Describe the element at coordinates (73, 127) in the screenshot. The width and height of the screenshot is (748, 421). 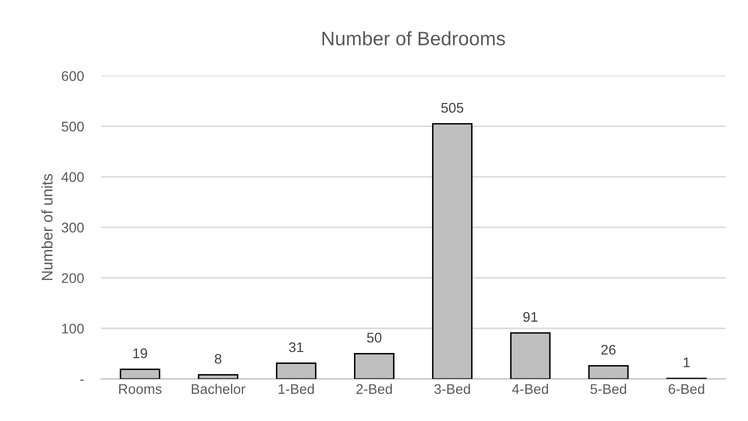
I see `y-tick-label: 500` at that location.